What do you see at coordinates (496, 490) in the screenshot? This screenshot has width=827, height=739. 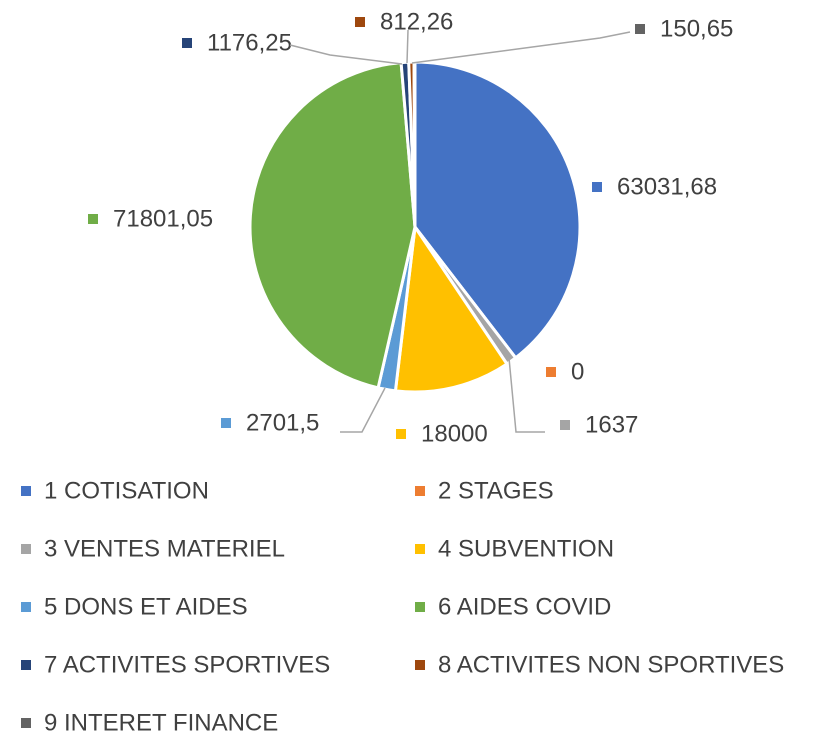 I see `legend-label: 2 STAGES` at bounding box center [496, 490].